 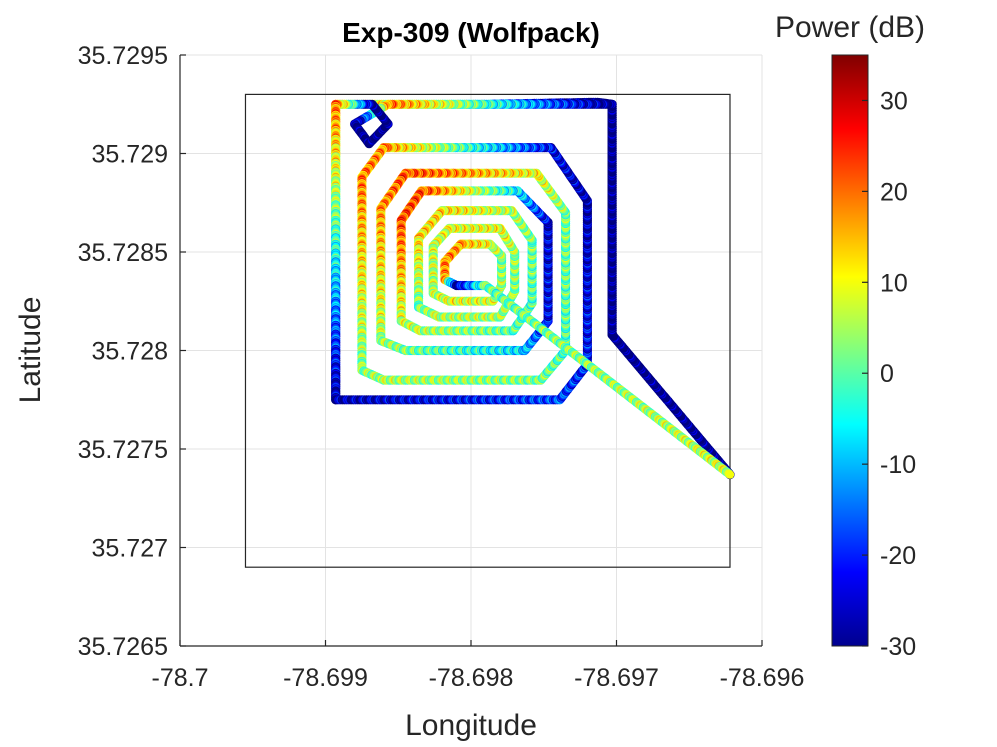 I want to click on colorbar-title: Power (dB), so click(x=850, y=27).